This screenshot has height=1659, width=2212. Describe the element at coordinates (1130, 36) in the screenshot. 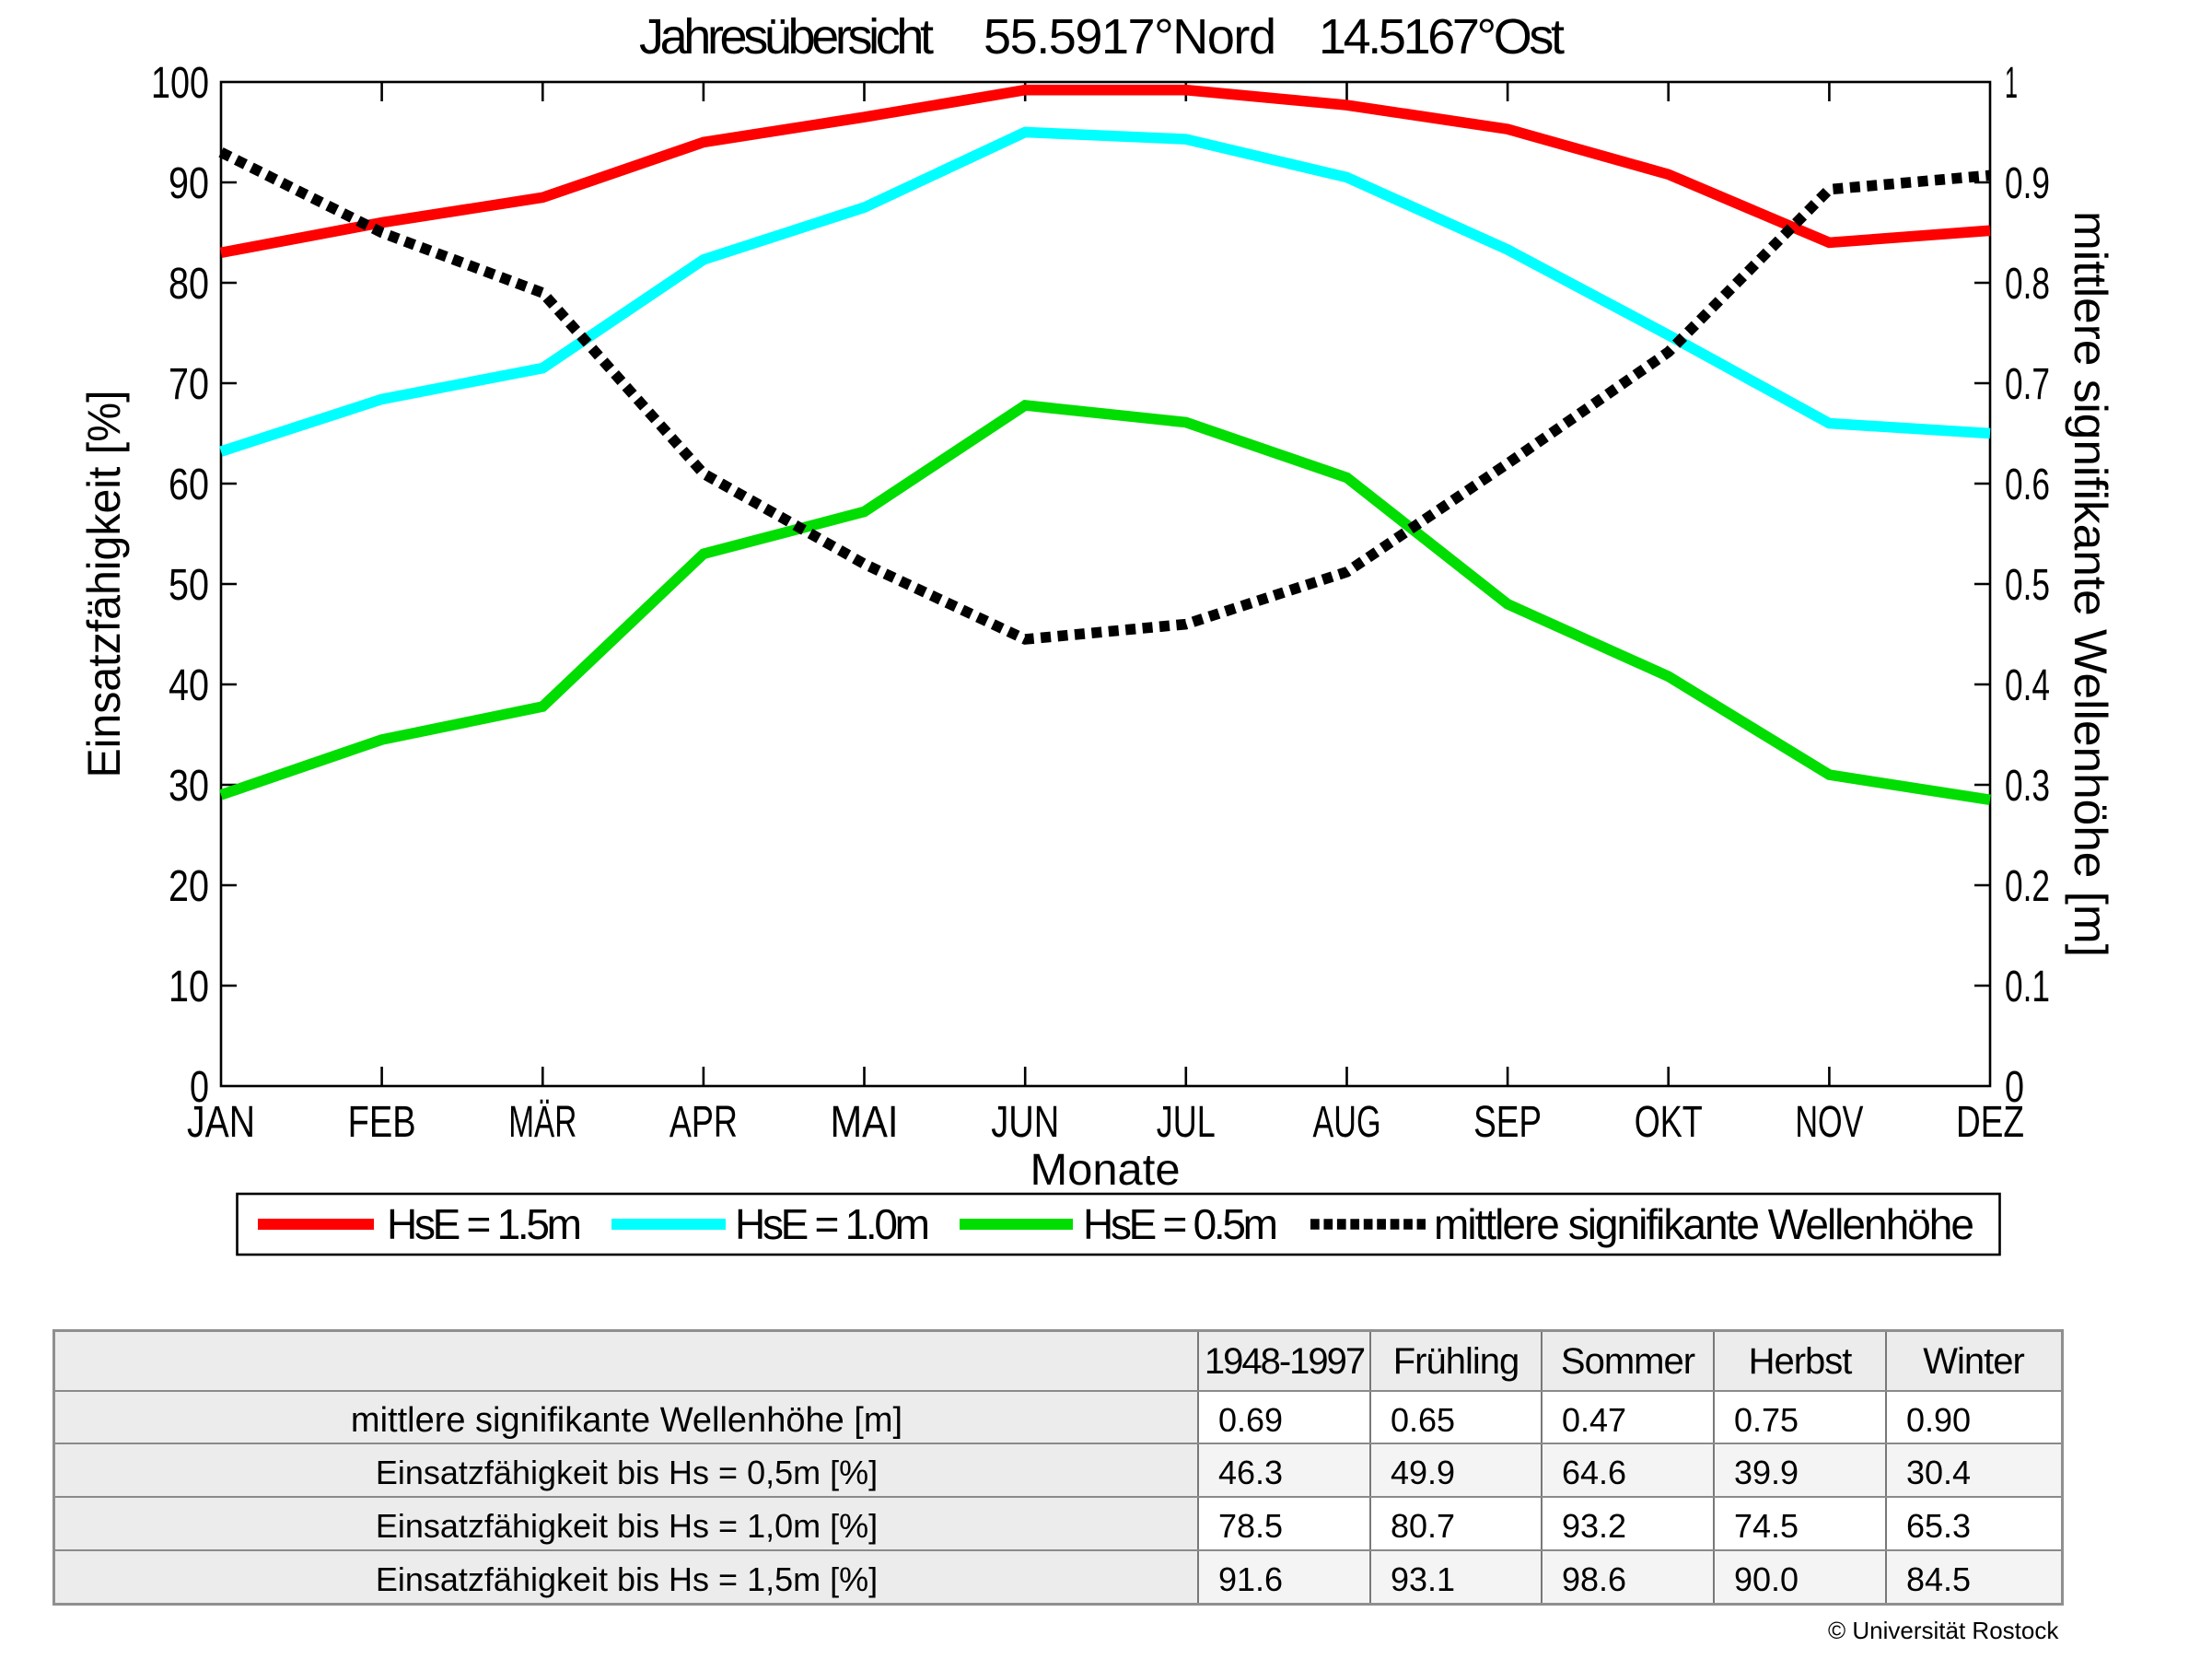

I see `svg-text: 55.5917°Nord` at that location.